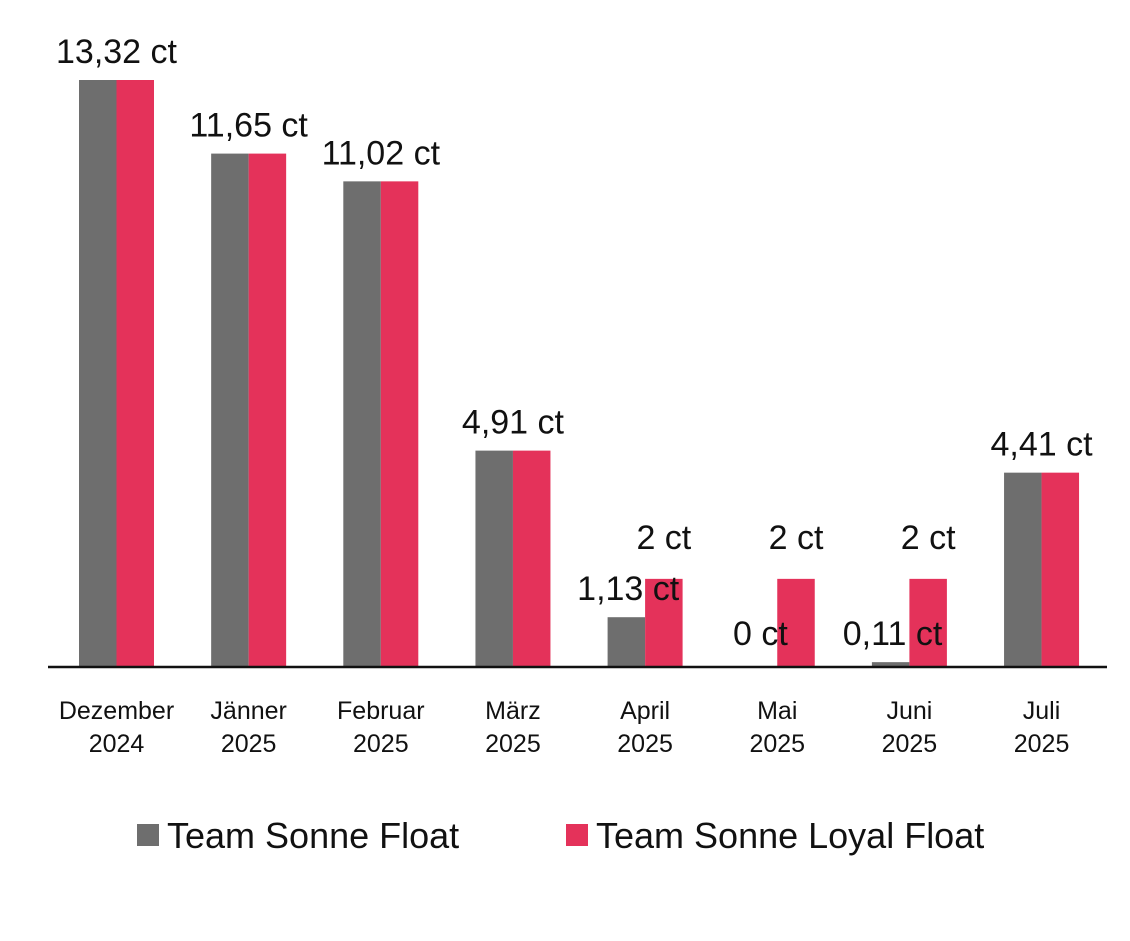 This screenshot has width=1130, height=941. Describe the element at coordinates (513, 423) in the screenshot. I see `data-label-3: 4,91 ct` at that location.